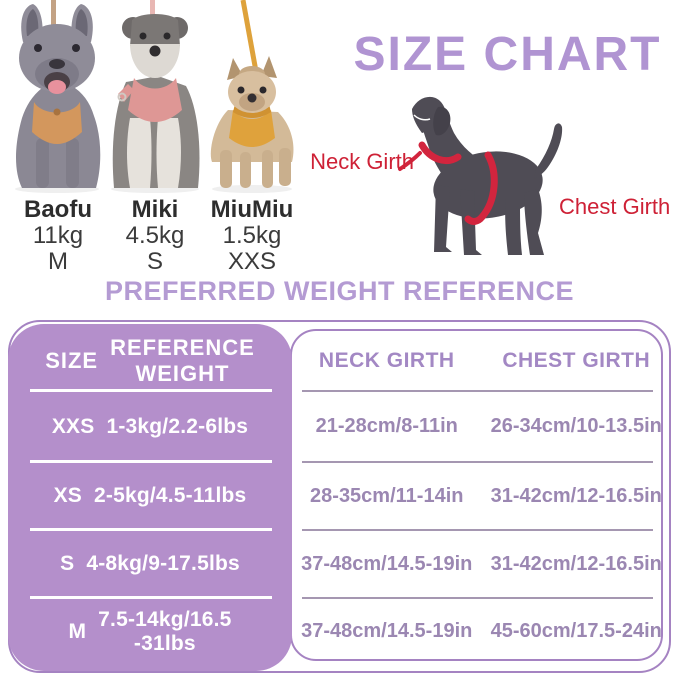 This screenshot has height=676, width=679. Describe the element at coordinates (339, 291) in the screenshot. I see `section-heading: PREFERRED WEIGHT REFERENCE` at that location.